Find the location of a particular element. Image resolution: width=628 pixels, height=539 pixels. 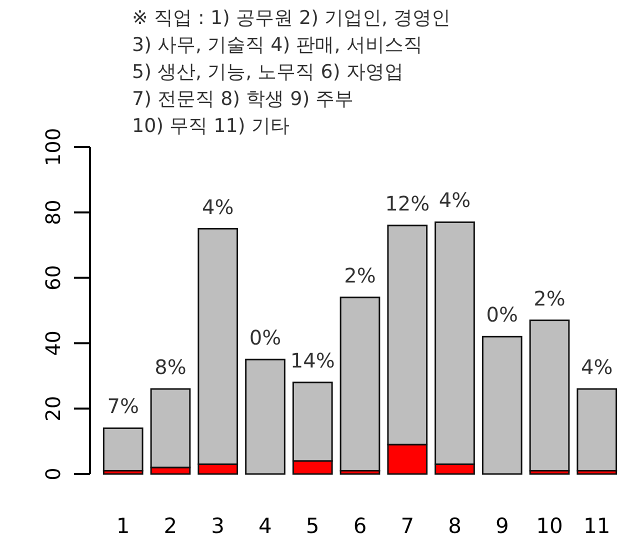

annotation: 7% is located at coordinates (123, 406).